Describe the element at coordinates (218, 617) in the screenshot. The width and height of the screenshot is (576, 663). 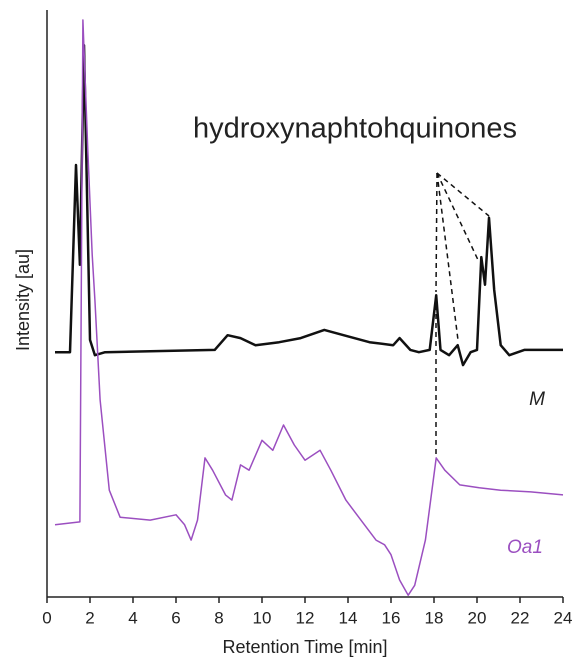
I see `x-tick-label: 8` at that location.